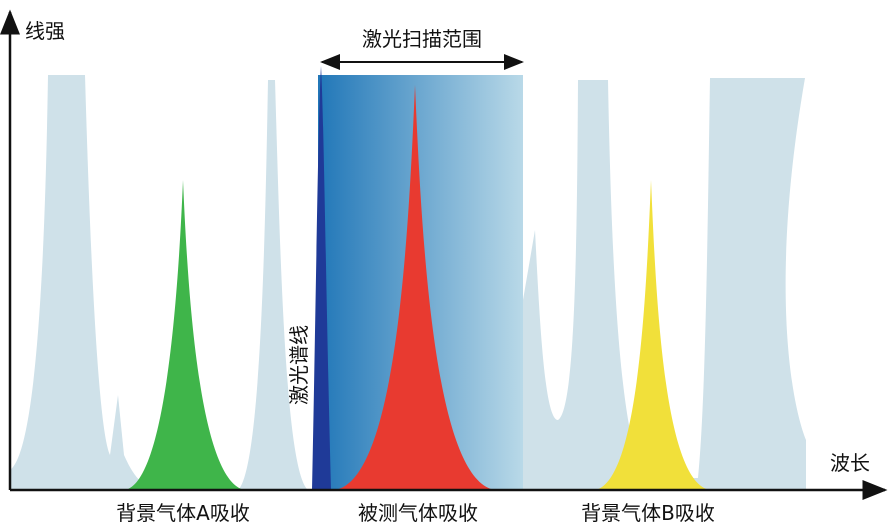 The image size is (893, 528). What do you see at coordinates (299, 365) in the screenshot?
I see `laser-label: 激光谱线` at bounding box center [299, 365].